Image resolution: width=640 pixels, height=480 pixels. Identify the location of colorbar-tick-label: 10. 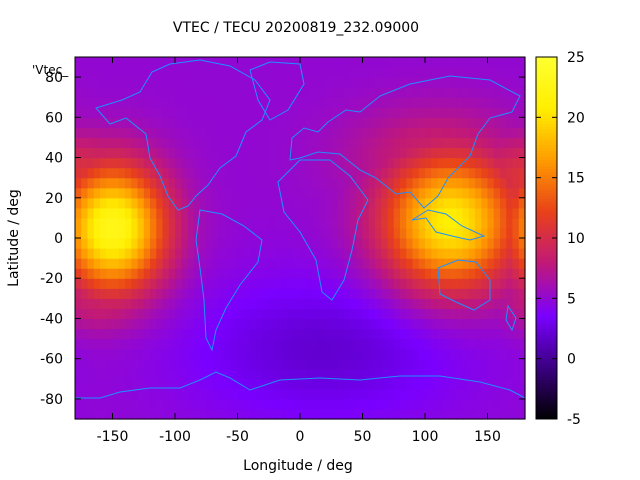
(576, 239).